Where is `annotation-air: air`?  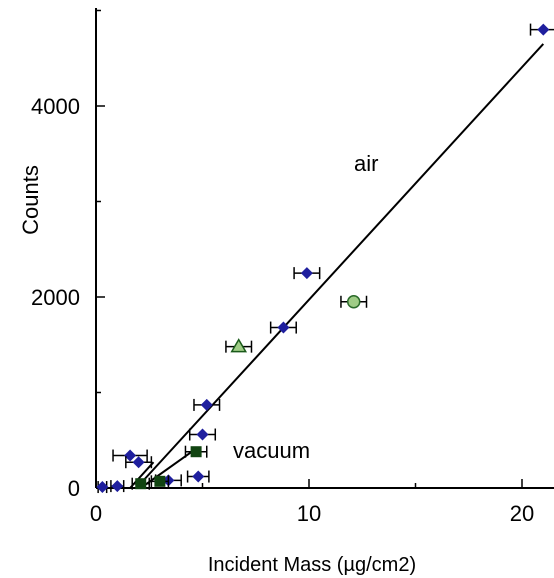 annotation-air: air is located at coordinates (366, 163).